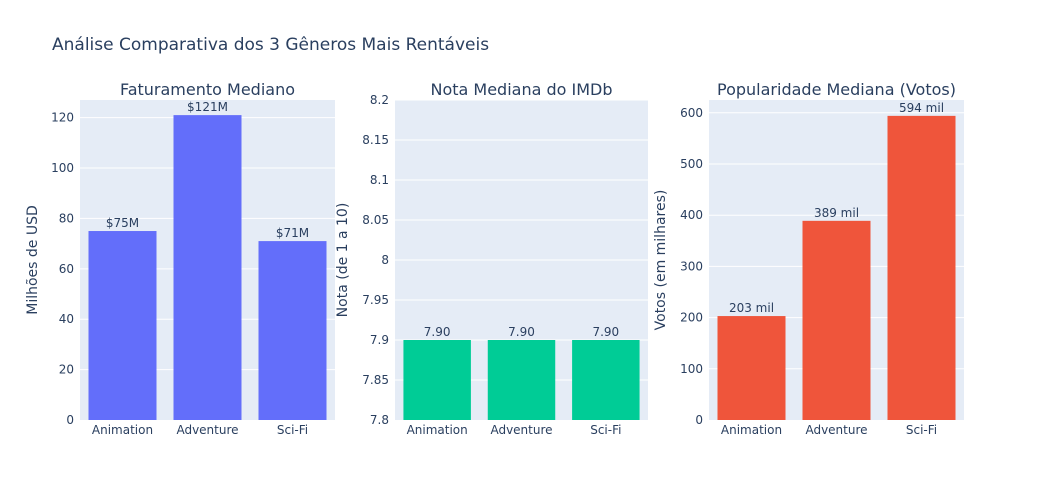  Describe the element at coordinates (691, 113) in the screenshot. I see `y-tick-label: 600` at that location.